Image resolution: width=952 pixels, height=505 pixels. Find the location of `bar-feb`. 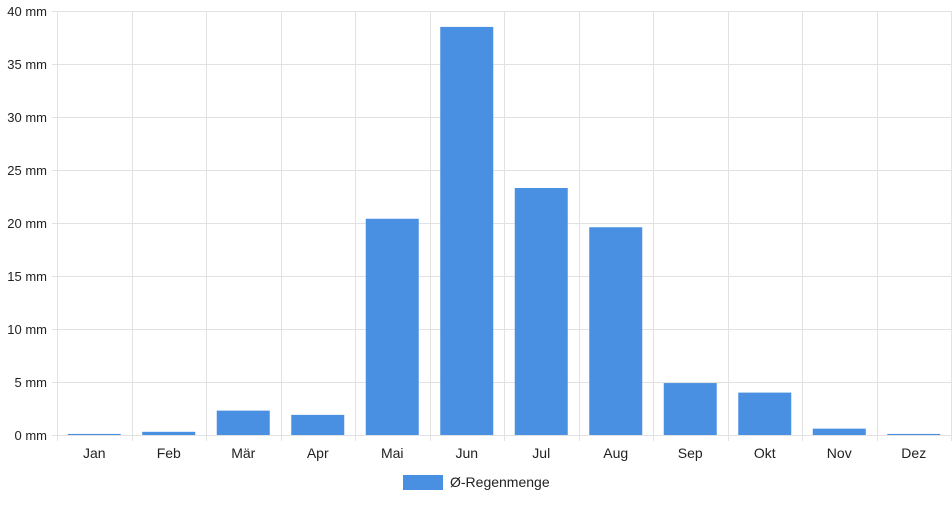

bar-feb is located at coordinates (169, 433).